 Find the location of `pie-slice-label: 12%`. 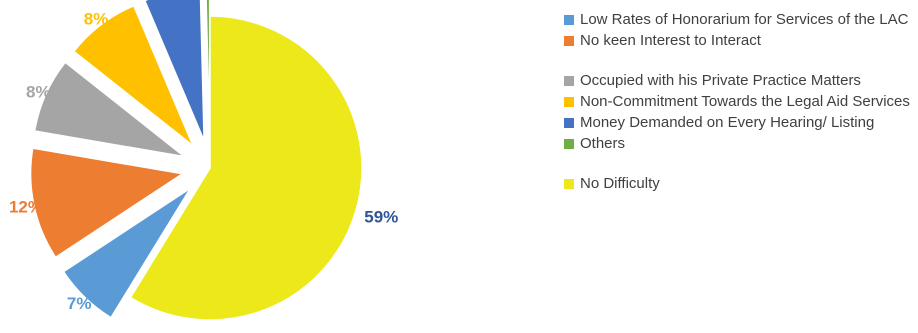

pie-slice-label: 12% is located at coordinates (26, 207).